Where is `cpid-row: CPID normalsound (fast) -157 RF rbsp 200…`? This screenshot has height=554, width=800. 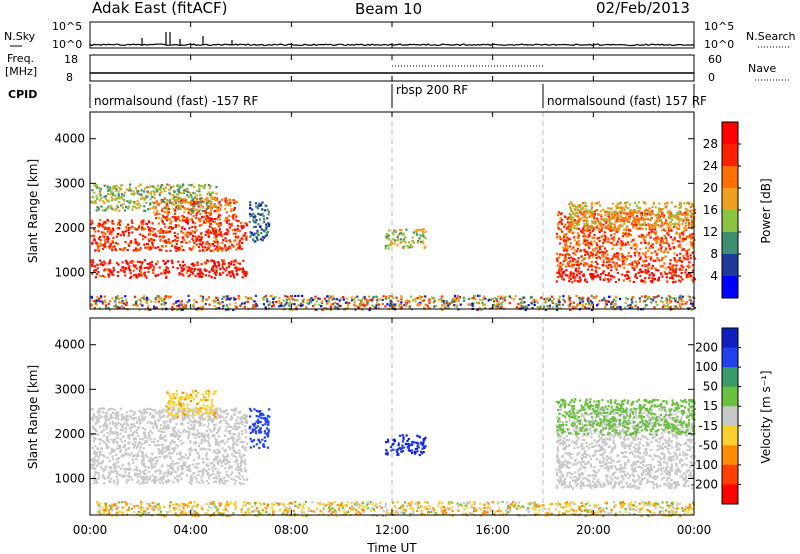 cpid-row: CPID normalsound (fast) -157 RF rbsp 200… is located at coordinates (357, 95).